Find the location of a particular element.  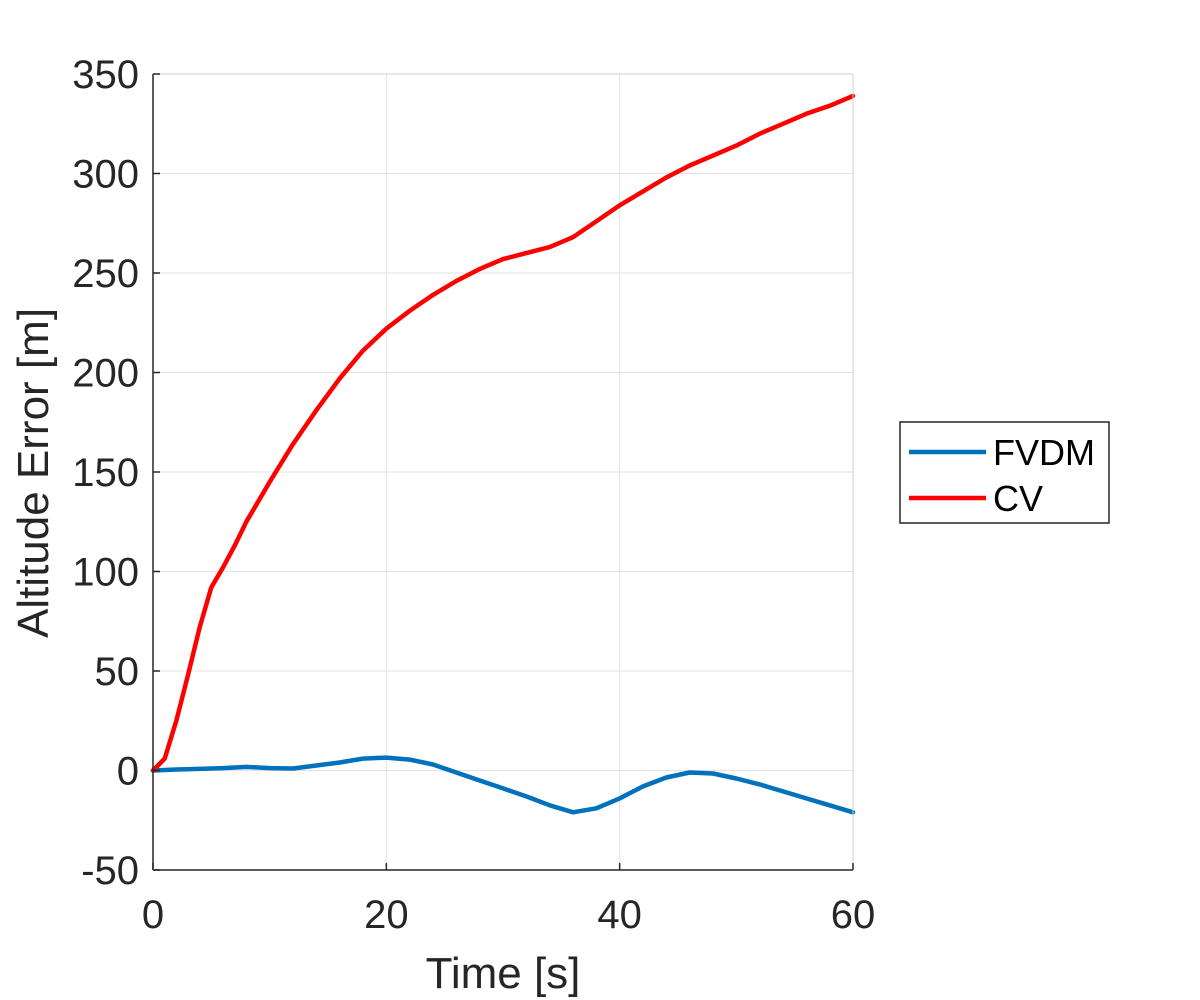

x-axis-label: Time [s] is located at coordinates (503, 973).